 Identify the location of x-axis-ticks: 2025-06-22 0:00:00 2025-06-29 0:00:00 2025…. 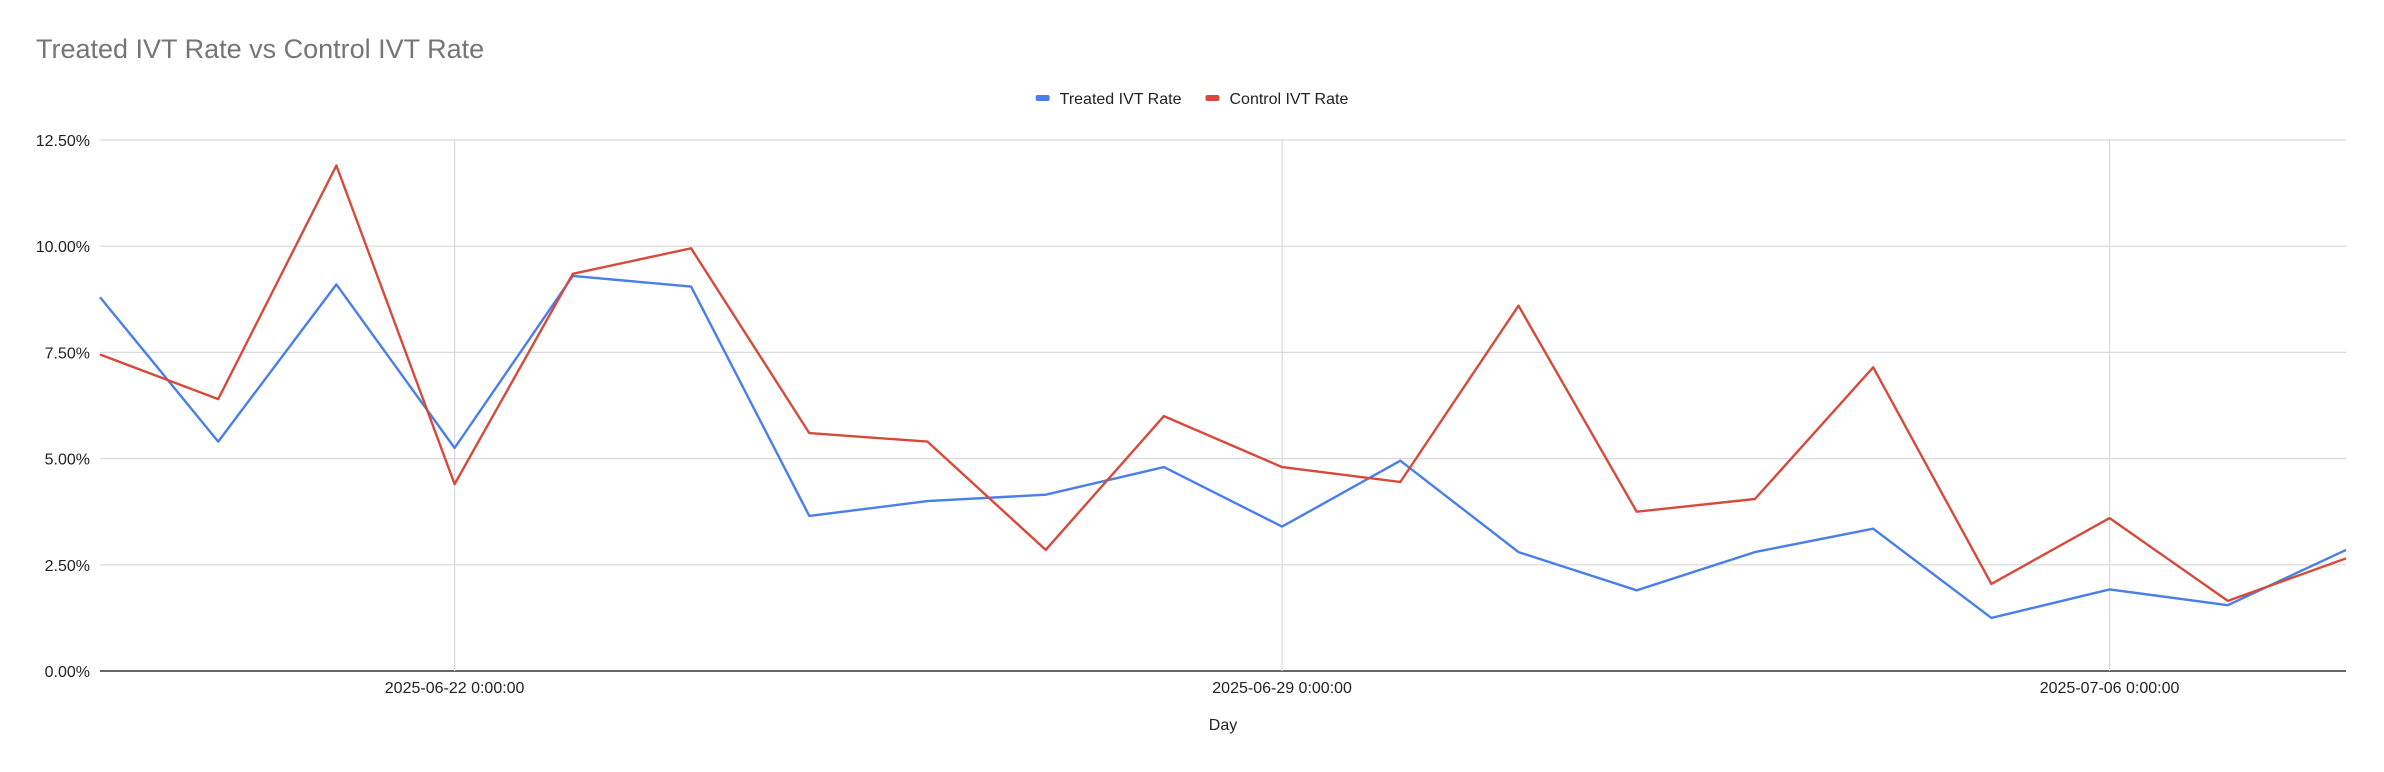
(1282, 688).